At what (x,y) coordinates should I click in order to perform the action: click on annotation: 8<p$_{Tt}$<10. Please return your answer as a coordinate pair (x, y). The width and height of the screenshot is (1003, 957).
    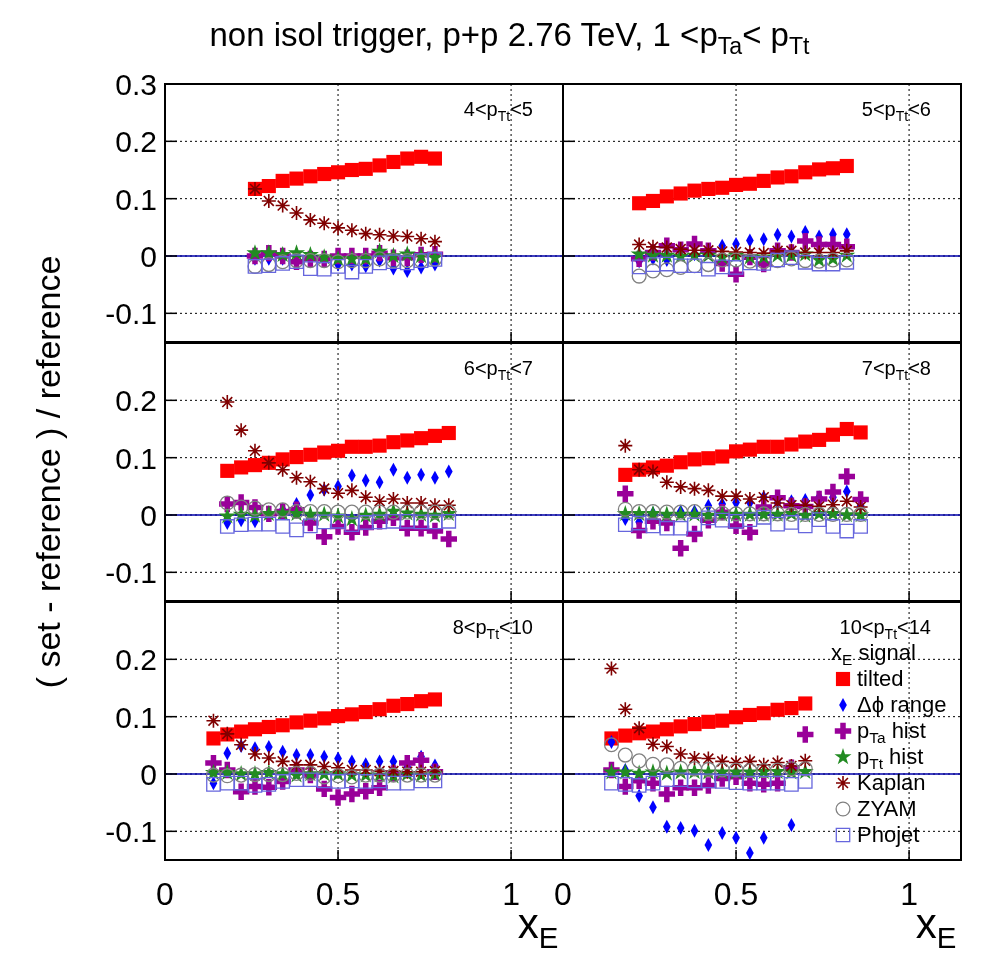
    Looking at the image, I should click on (492, 629).